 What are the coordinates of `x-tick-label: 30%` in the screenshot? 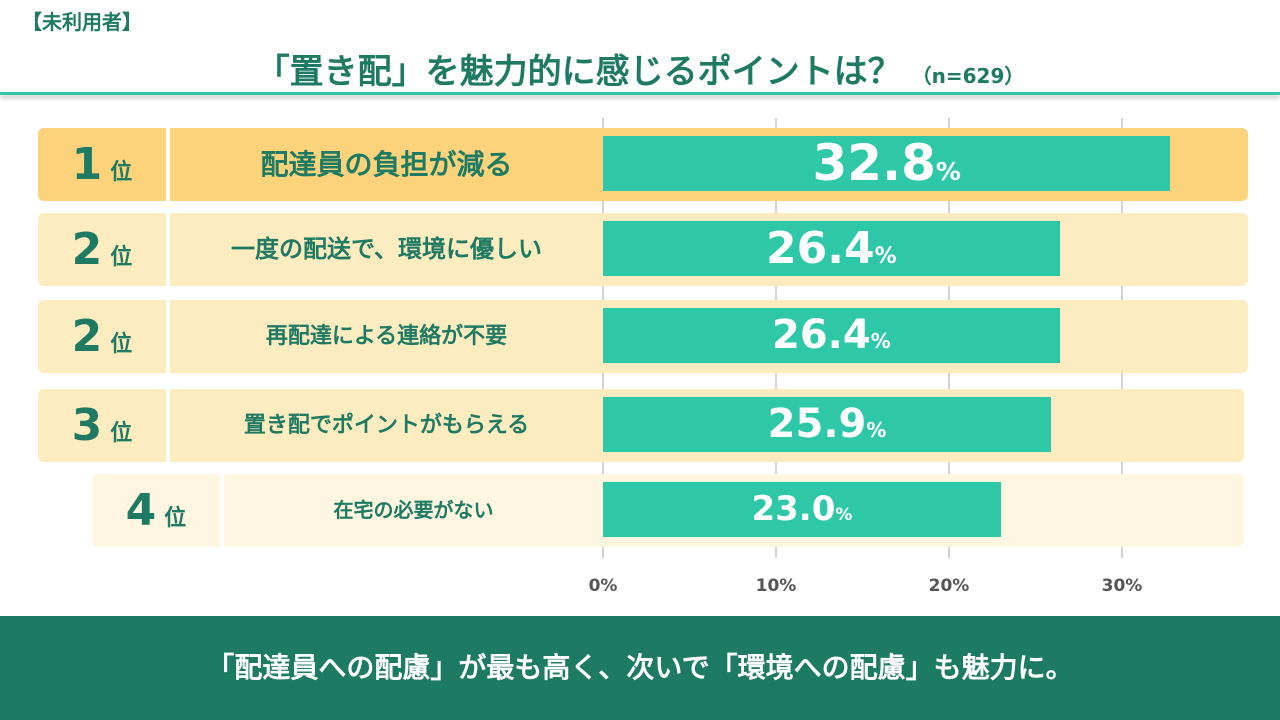 It's located at (1122, 586).